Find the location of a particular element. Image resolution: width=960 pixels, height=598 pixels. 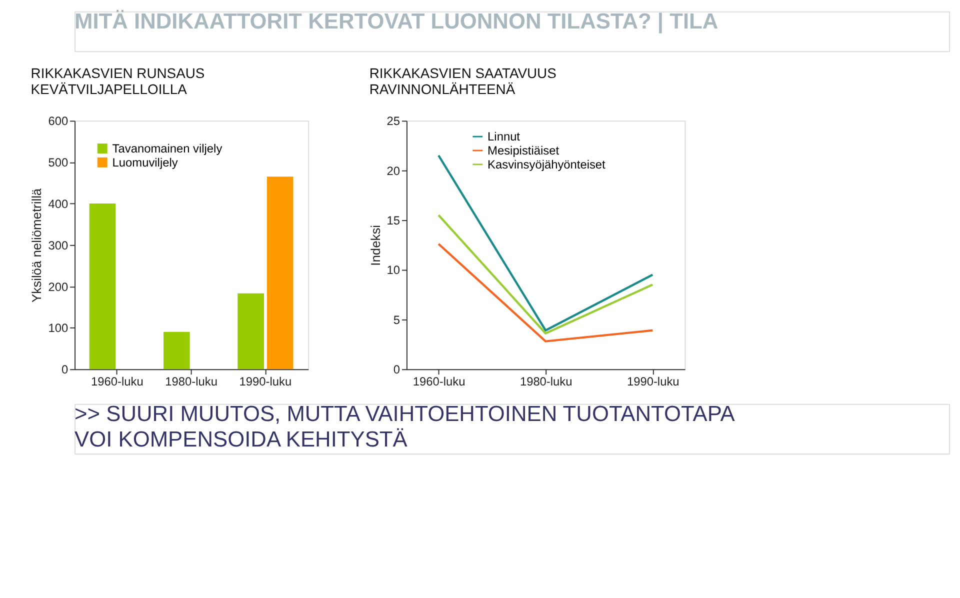

text: >> SUURI MUUTOS, MUTTA VAIHTOEHTOINEN TUOTANTOTAPA VOI KOMPENSOIDA KEHITYSTÄ is located at coordinates (405, 426).